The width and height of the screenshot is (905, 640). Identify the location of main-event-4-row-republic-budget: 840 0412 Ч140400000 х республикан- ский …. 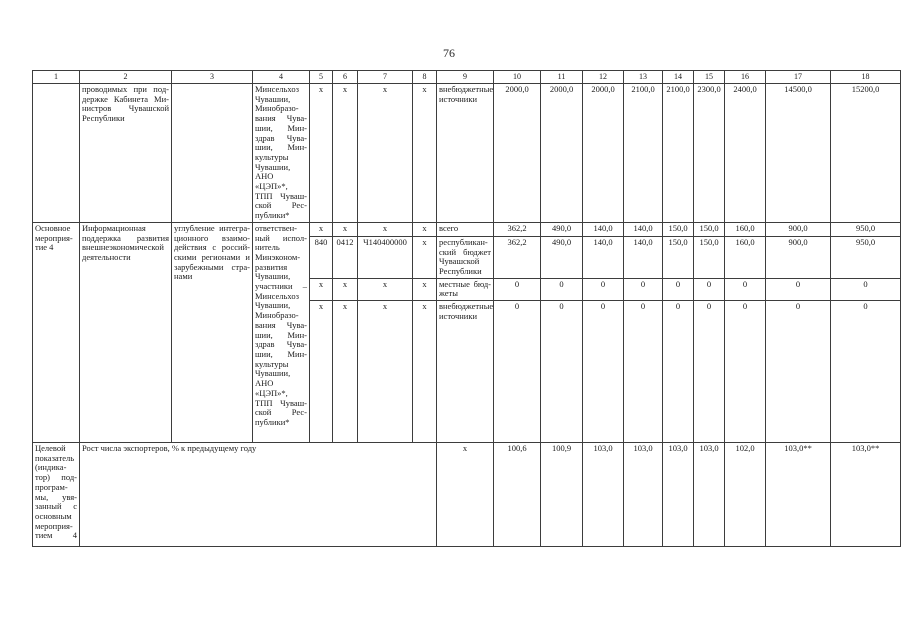
(467, 257).